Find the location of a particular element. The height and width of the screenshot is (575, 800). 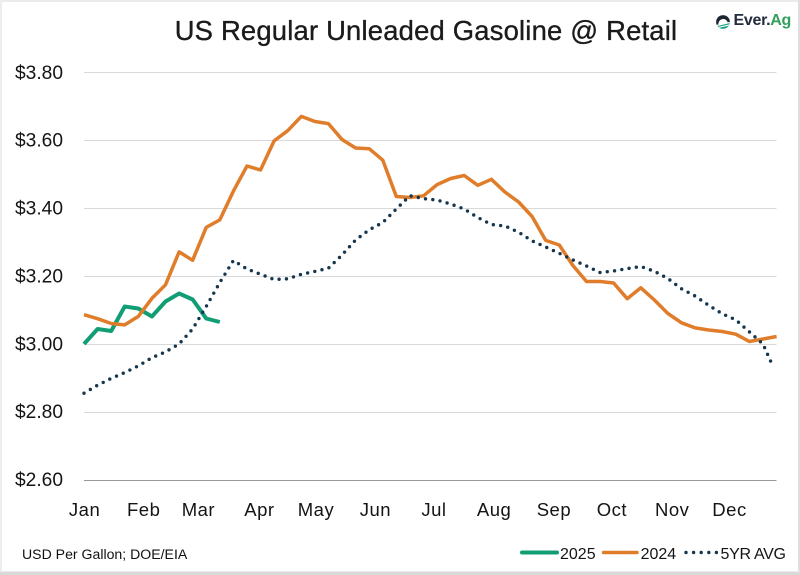

svg-text: Oct is located at coordinates (612, 509).